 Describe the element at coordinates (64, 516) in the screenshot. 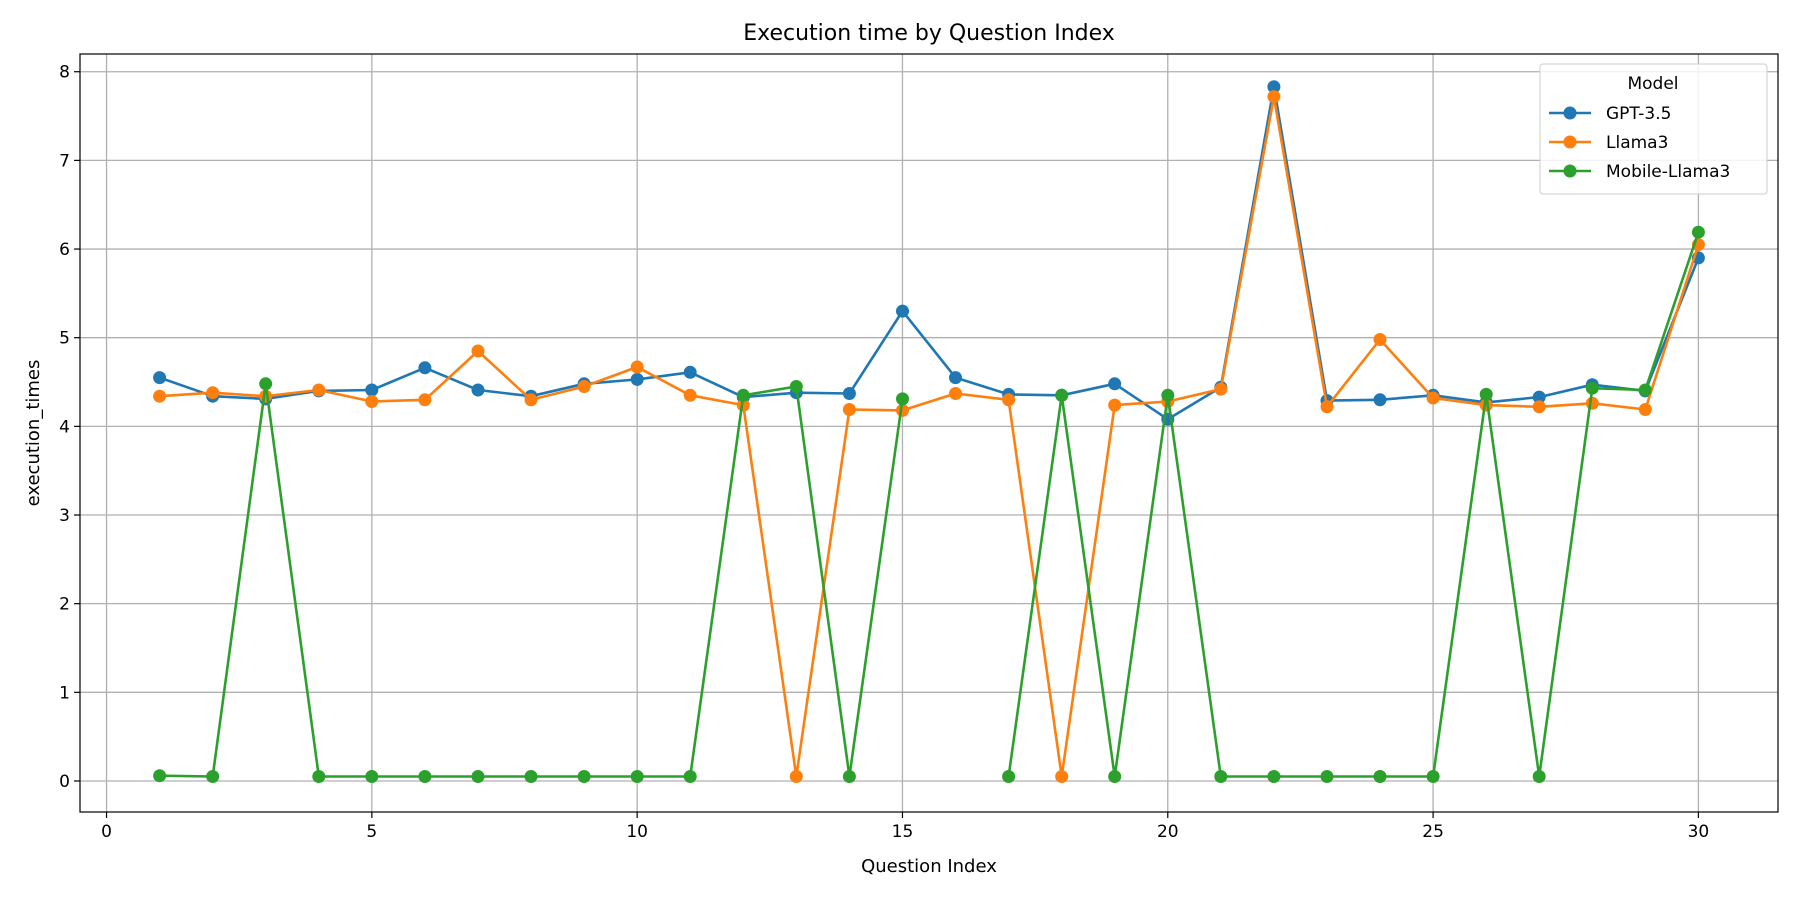

I see `y-tick-label: 3` at that location.